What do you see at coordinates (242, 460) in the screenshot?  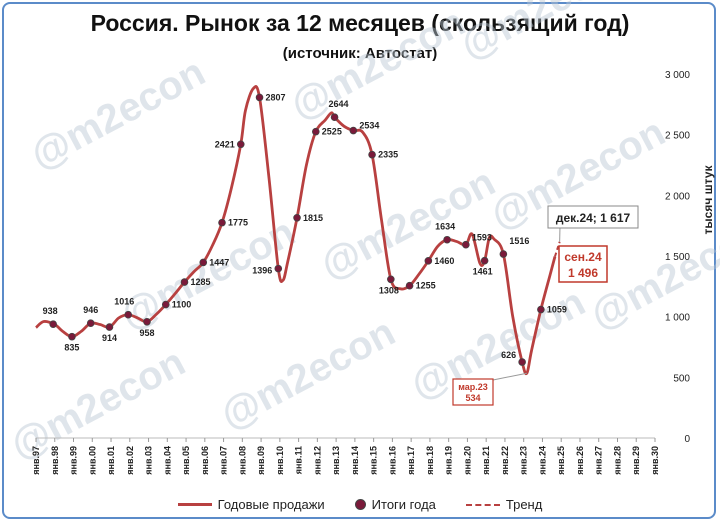 I see `x-tick-label: янв.08` at bounding box center [242, 460].